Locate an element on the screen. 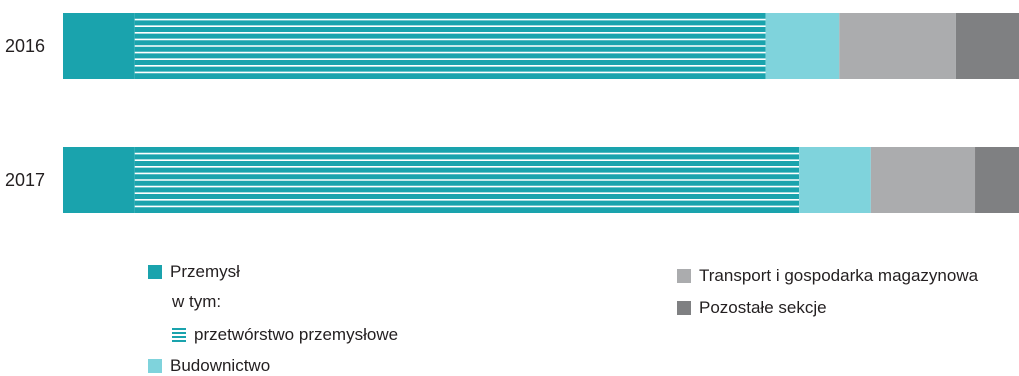  legend-label-budownictwo: Budownictwo is located at coordinates (220, 365).